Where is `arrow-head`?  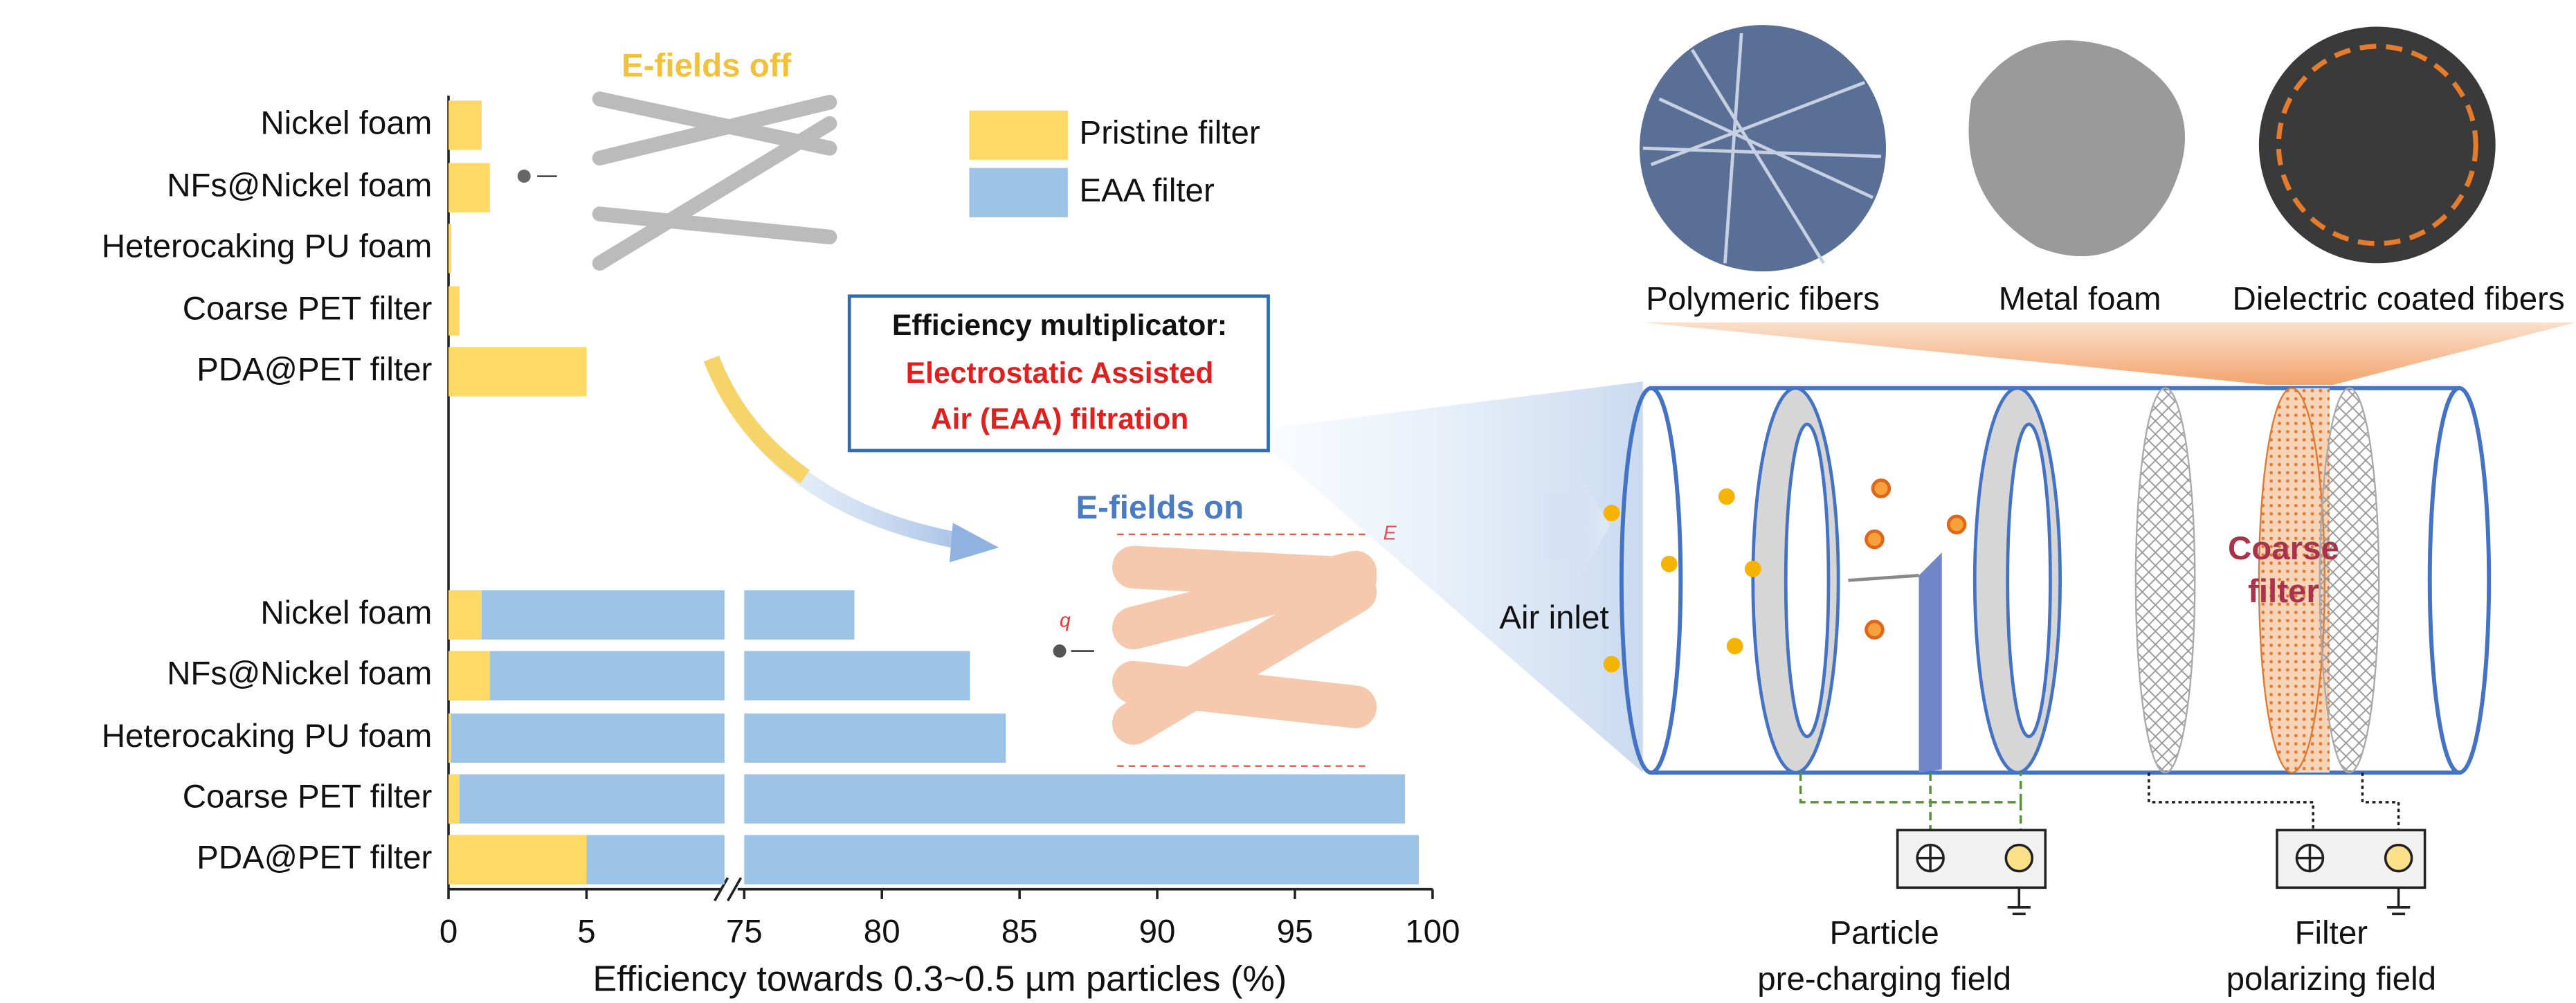
arrow-head is located at coordinates (974, 543).